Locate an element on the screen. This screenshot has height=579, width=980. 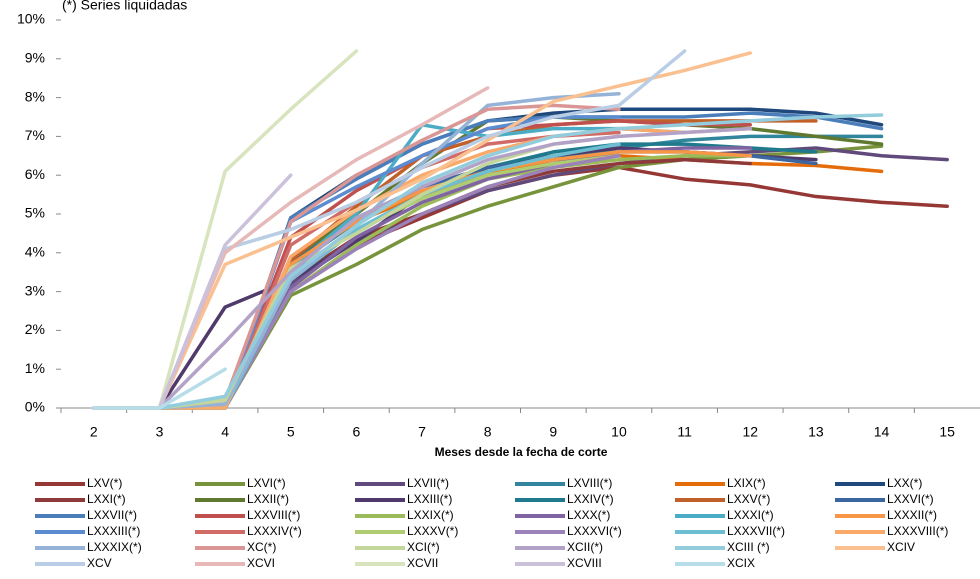
y-tick-label: 7% is located at coordinates (35, 135).